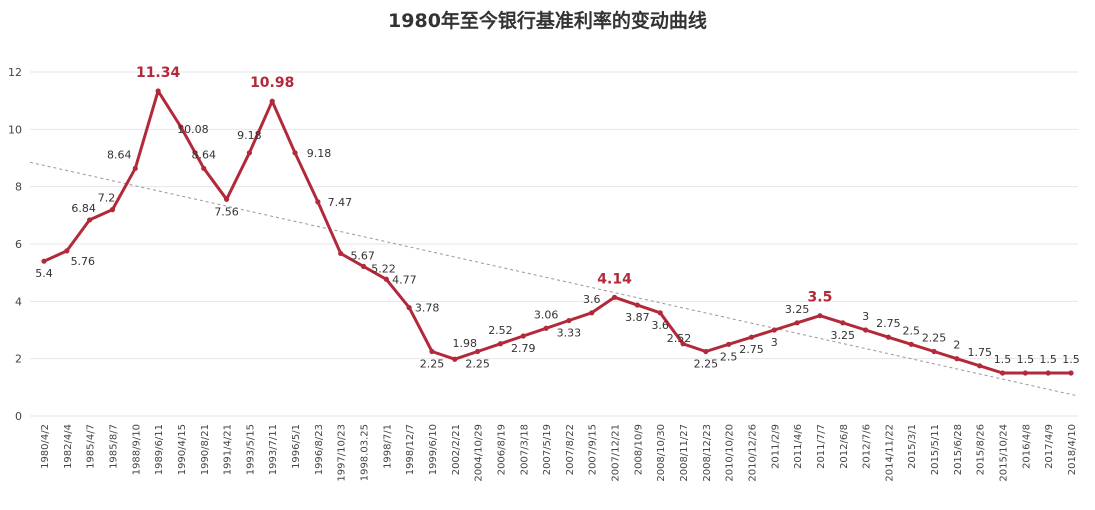 The height and width of the screenshot is (510, 1095). I want to click on x-tick-label: 1993/7/11, so click(273, 449).